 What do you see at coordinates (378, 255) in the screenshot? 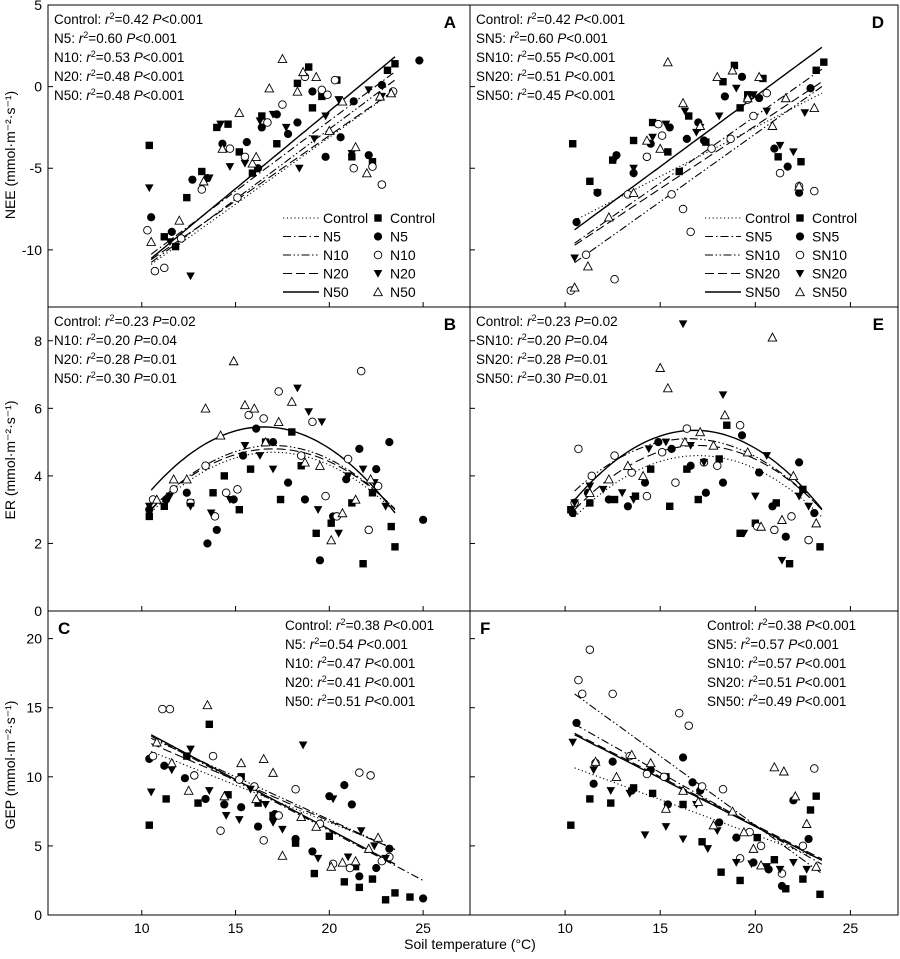
I see `legend-marker` at bounding box center [378, 255].